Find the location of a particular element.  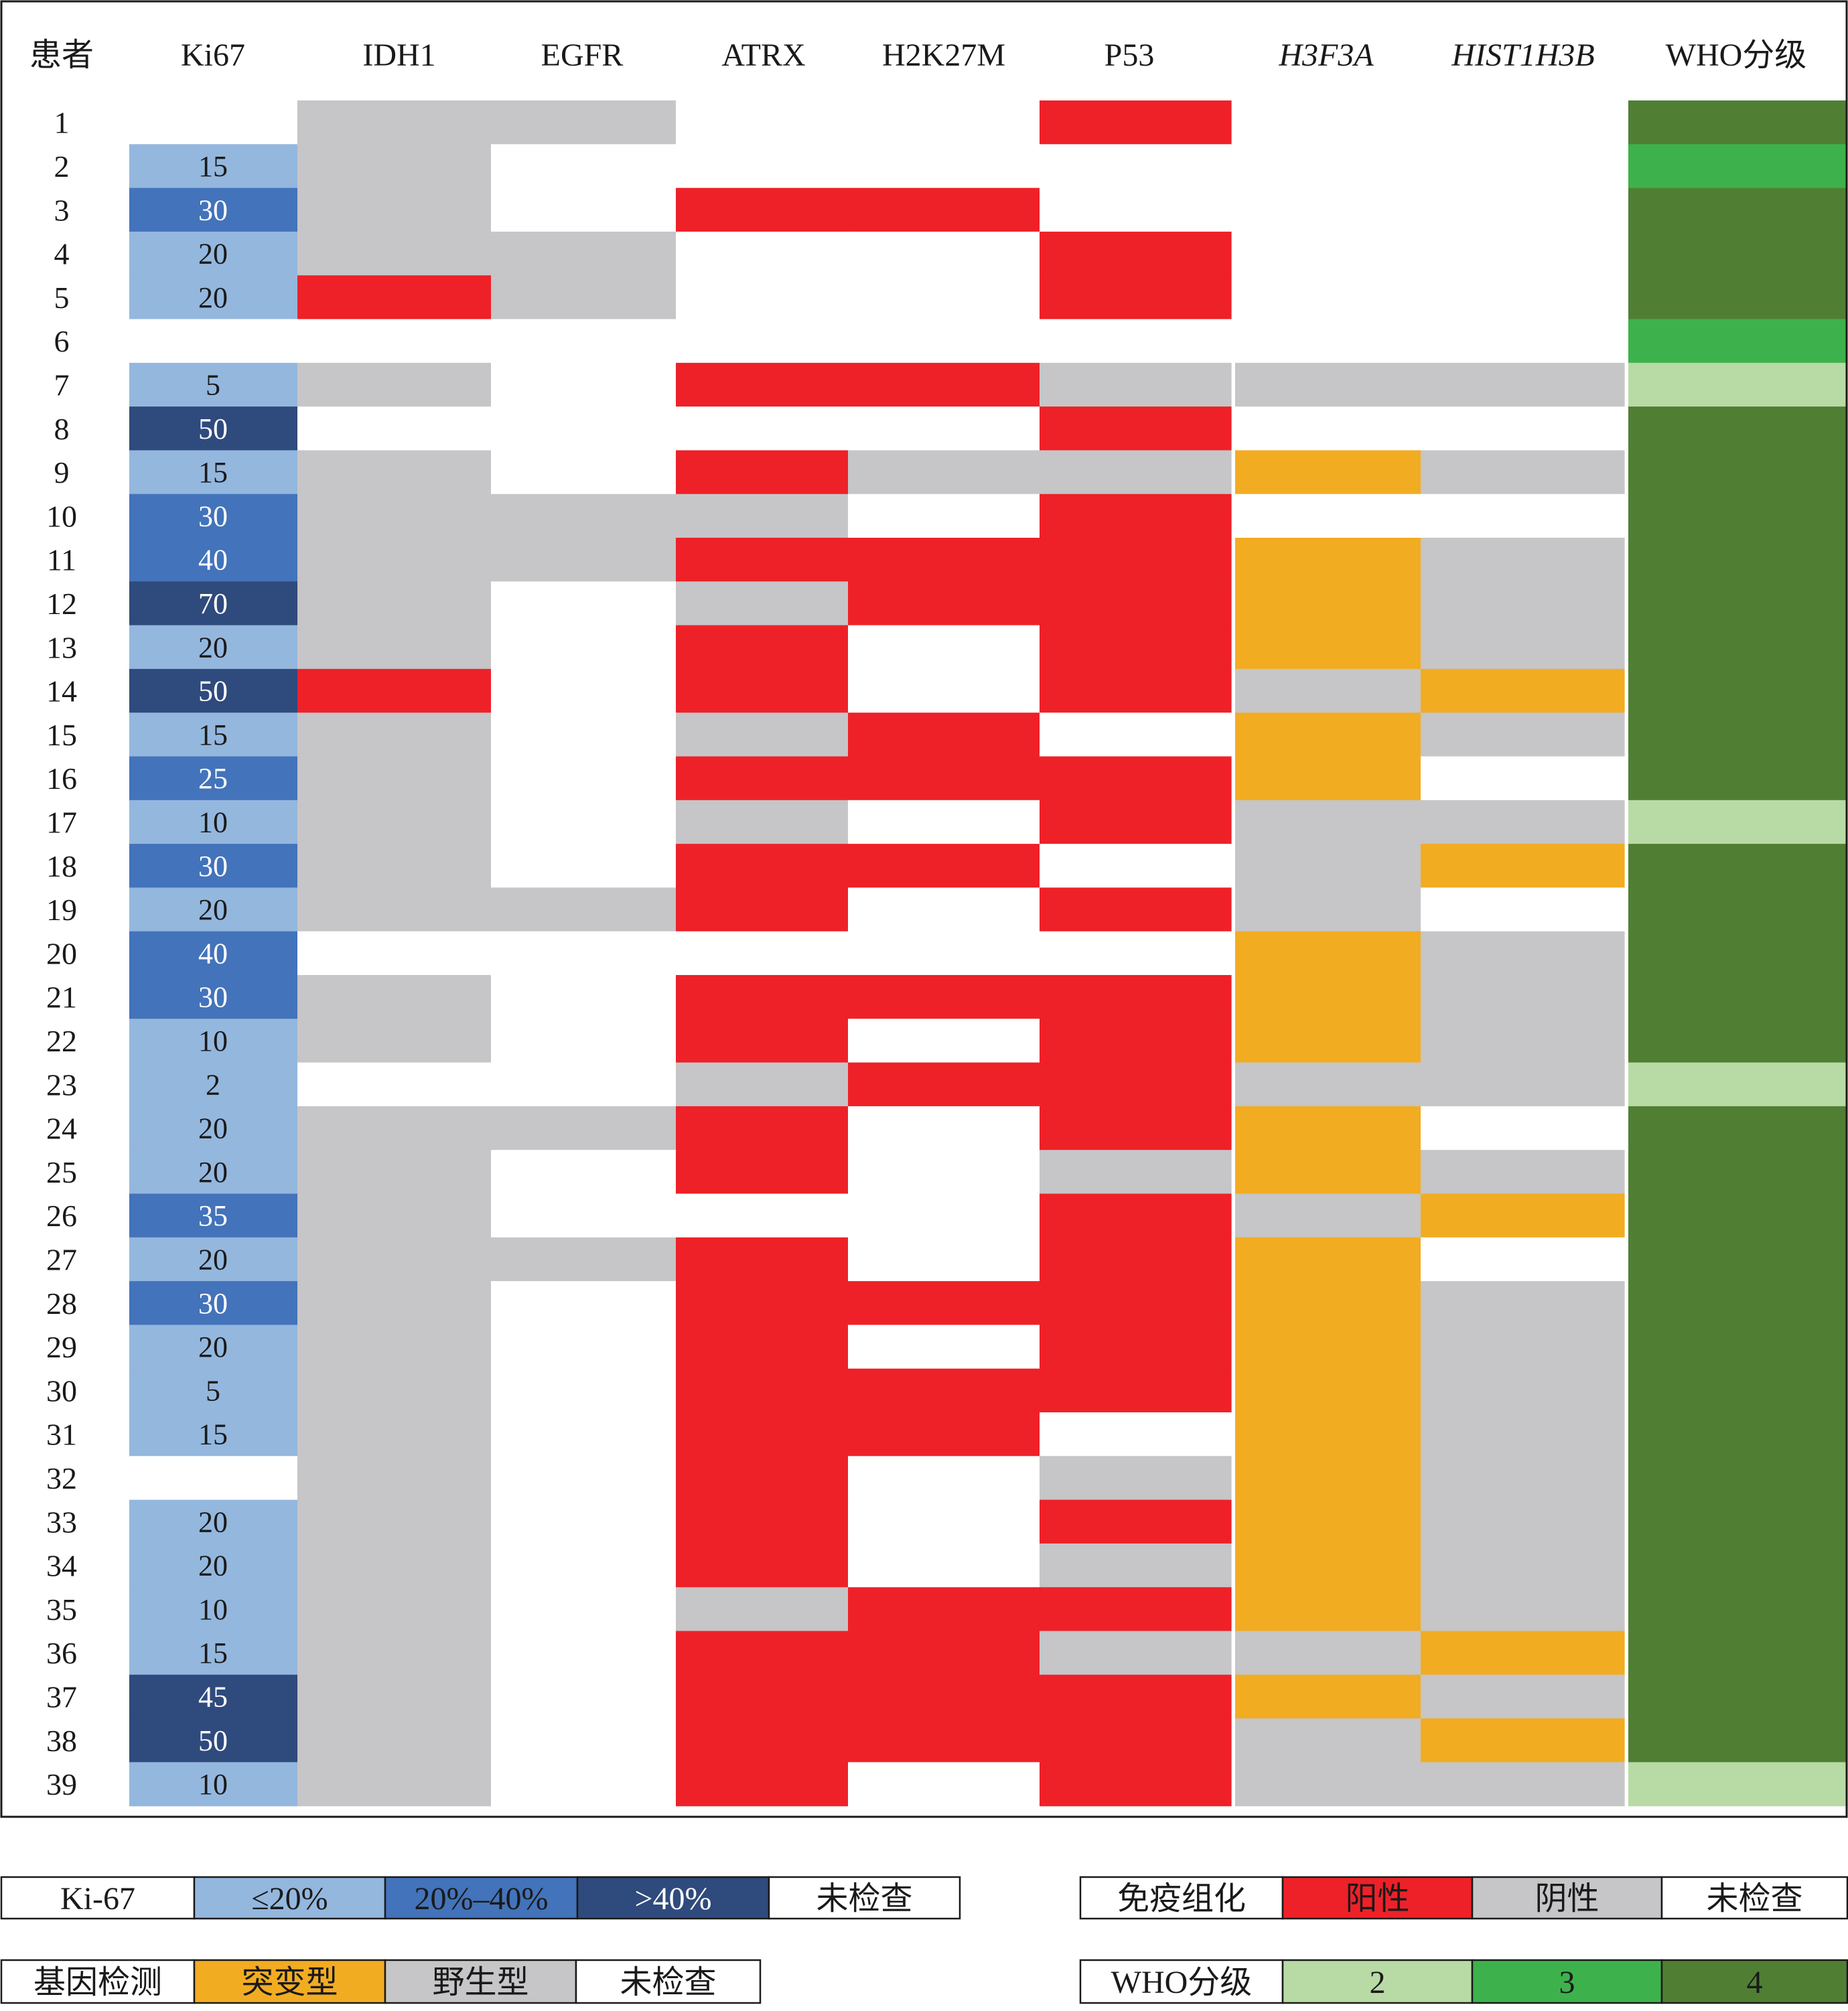

ki67-value-18: 30 is located at coordinates (213, 866).